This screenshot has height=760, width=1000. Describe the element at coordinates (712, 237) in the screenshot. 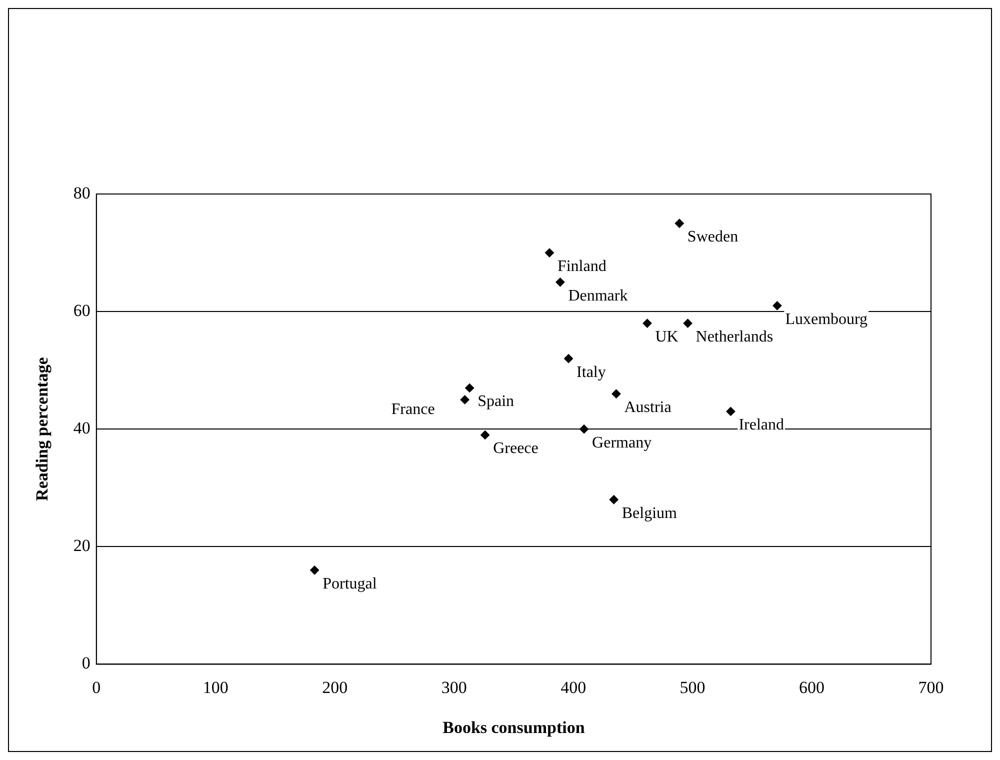

I see `annotation: Sweden` at that location.